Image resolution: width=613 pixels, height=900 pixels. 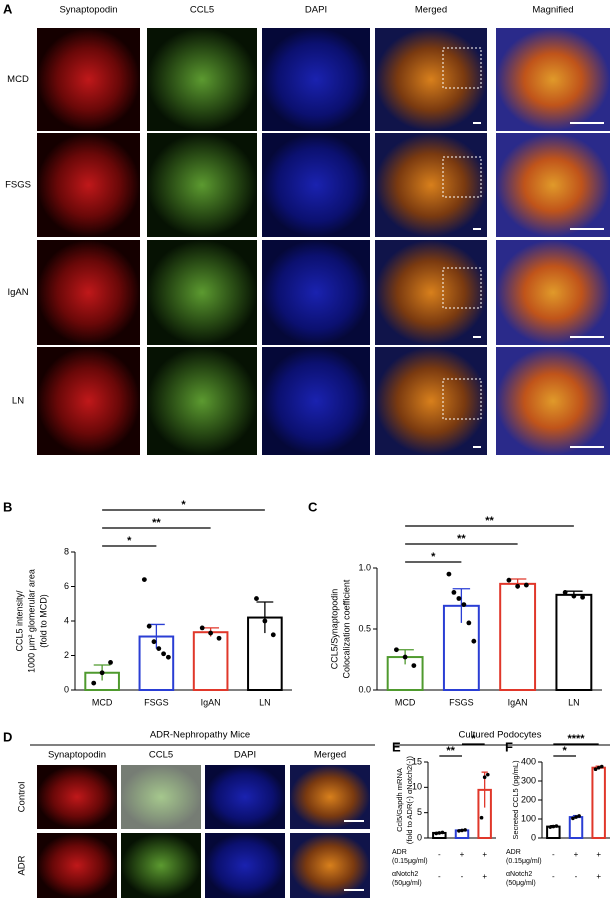 I want to click on condition-label: (50μg/ml), so click(x=521, y=883).